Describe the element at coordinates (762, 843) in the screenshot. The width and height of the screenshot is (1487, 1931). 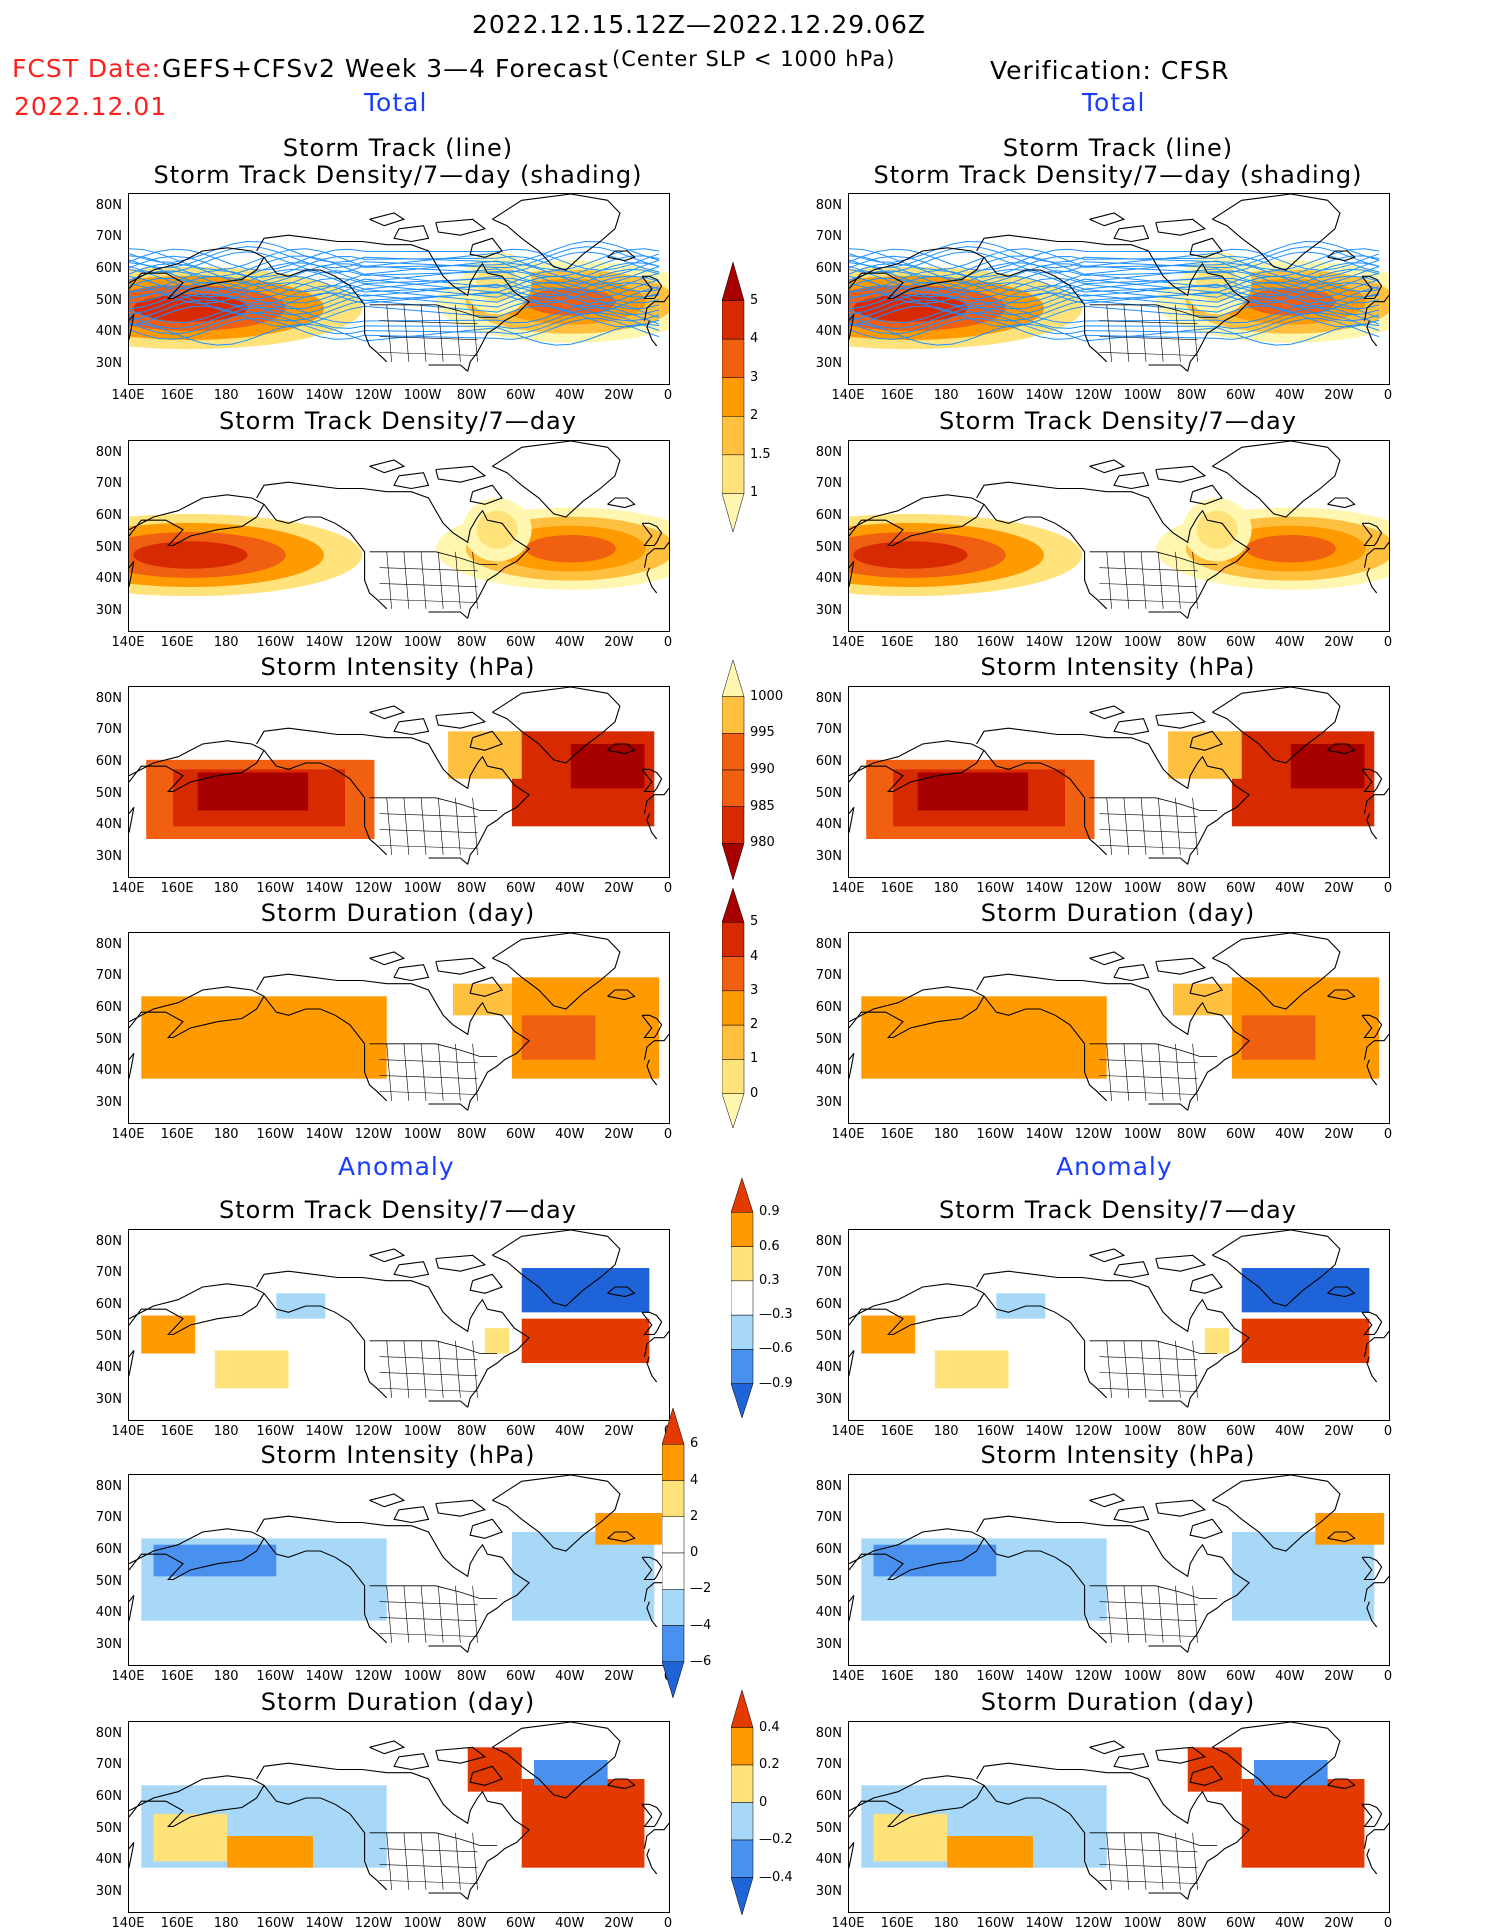
I see `colorbar-intensity-label: 980` at that location.